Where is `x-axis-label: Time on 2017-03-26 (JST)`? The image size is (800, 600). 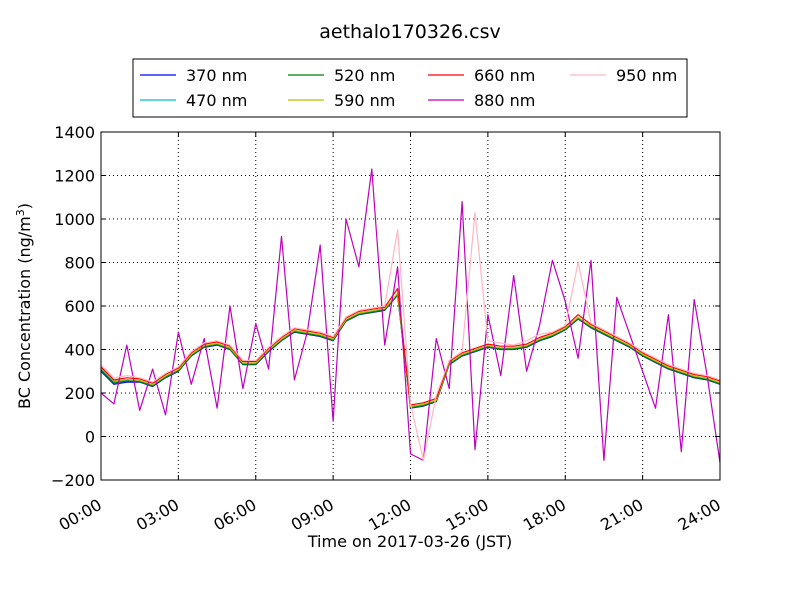 x-axis-label: Time on 2017-03-26 (JST) is located at coordinates (409, 541).